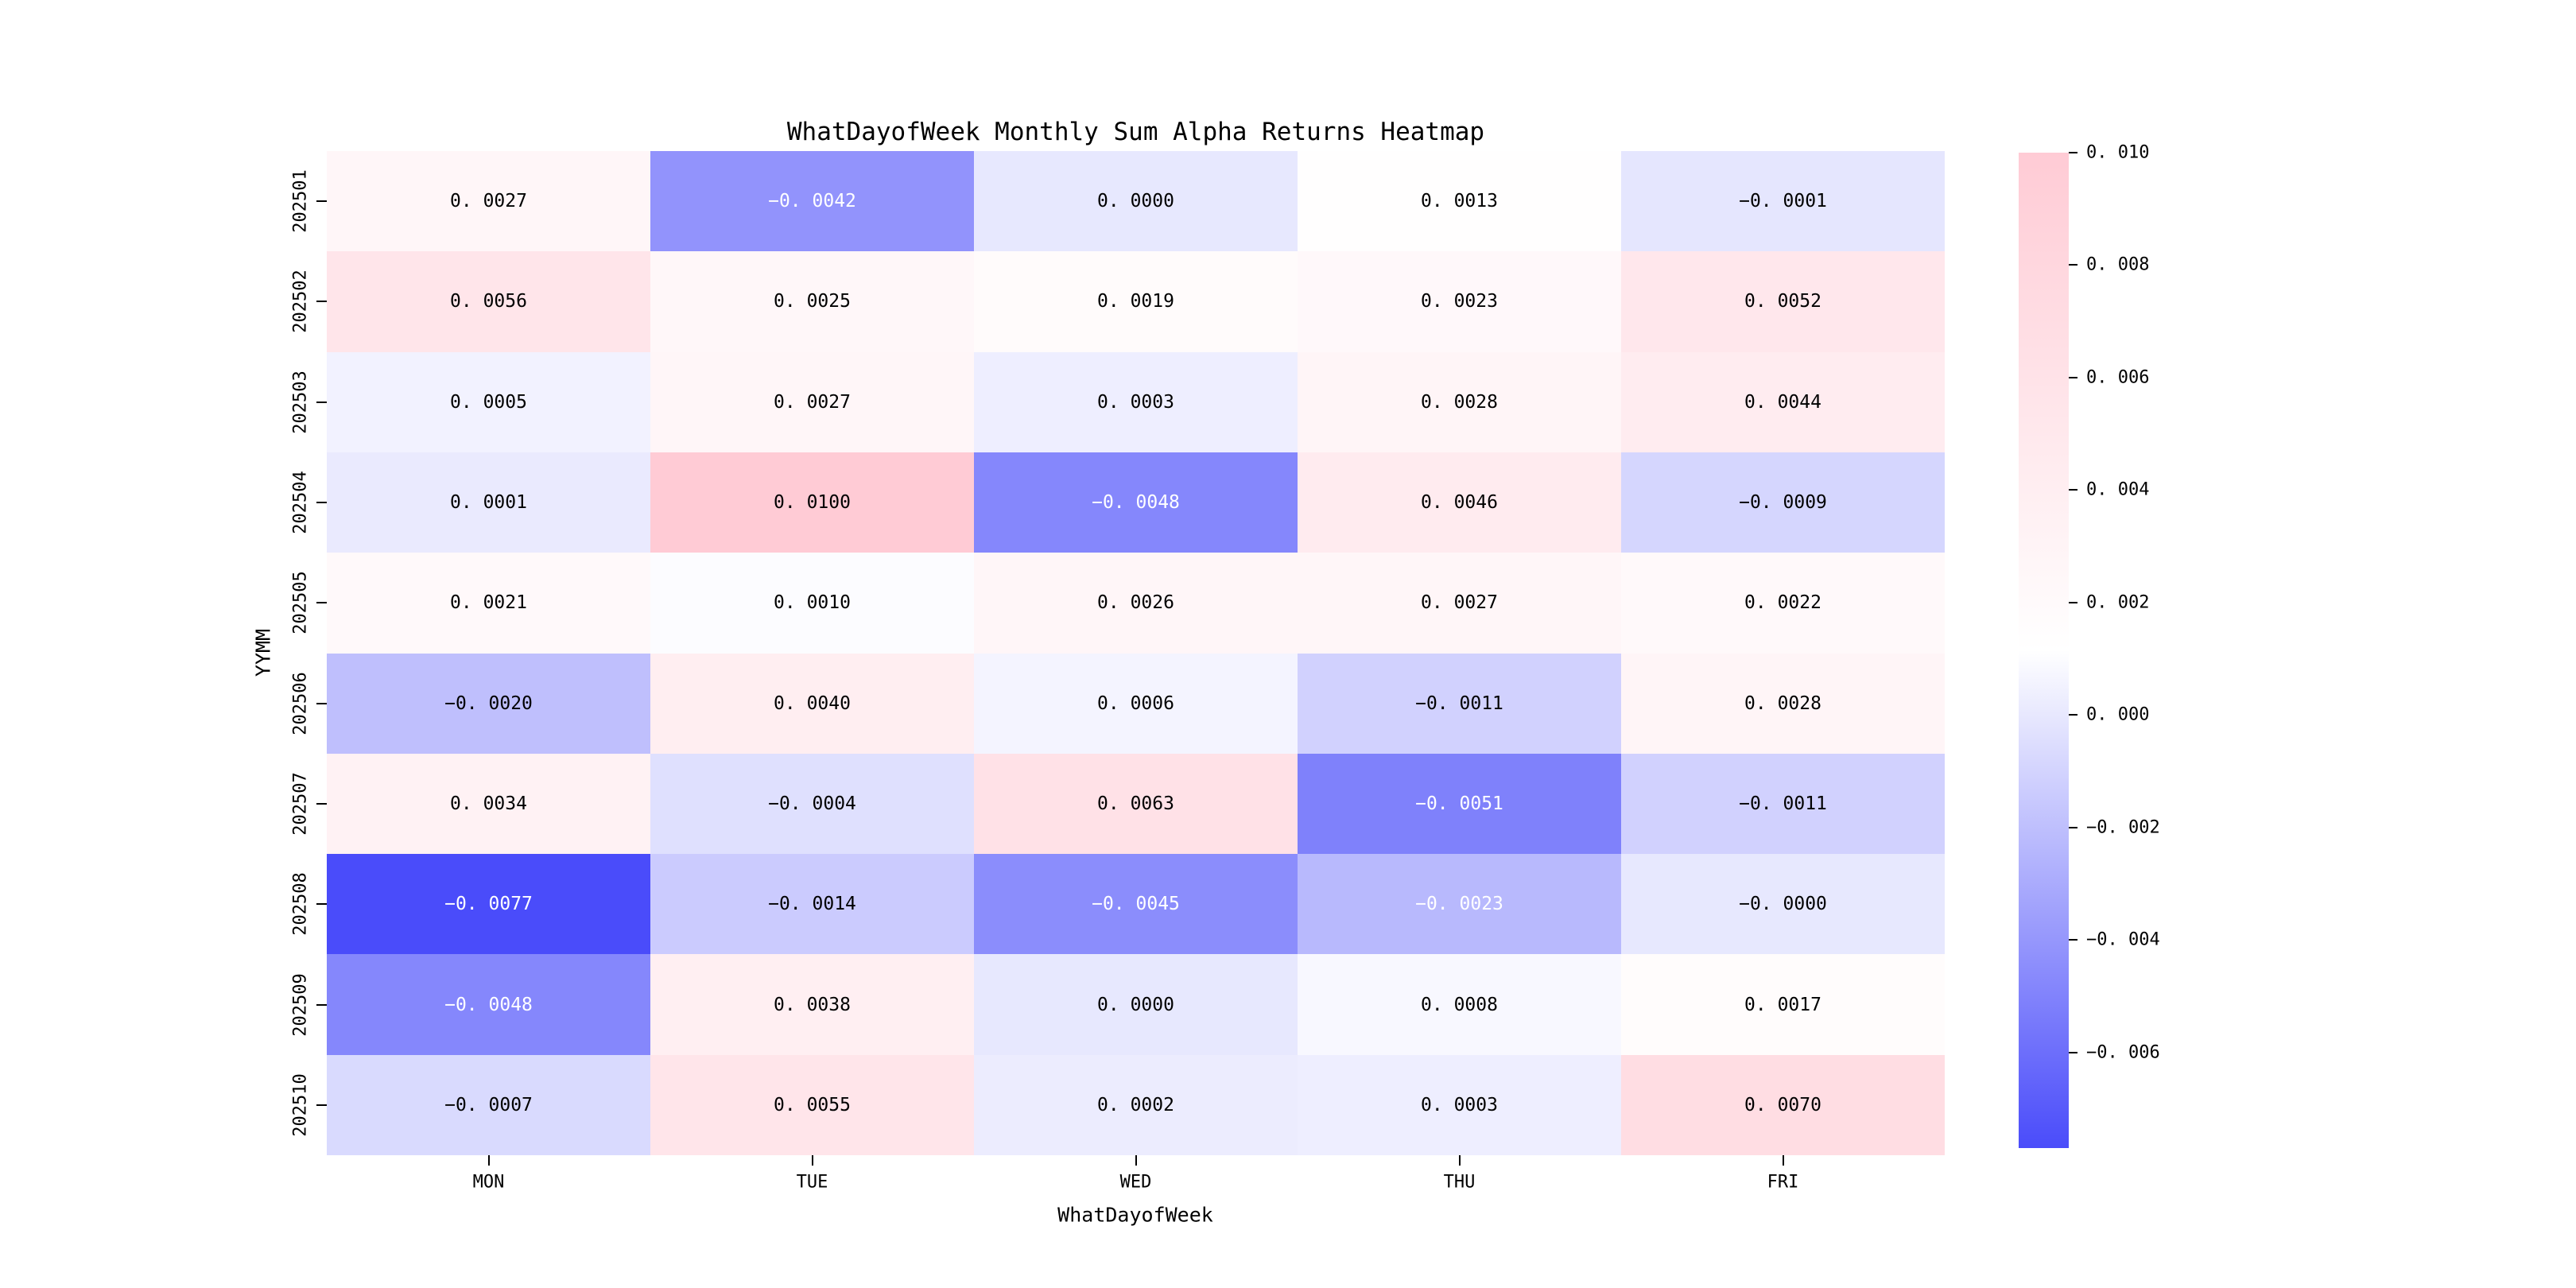 This screenshot has height=1288, width=2576. I want to click on y-axis-label: YYMM, so click(263, 652).